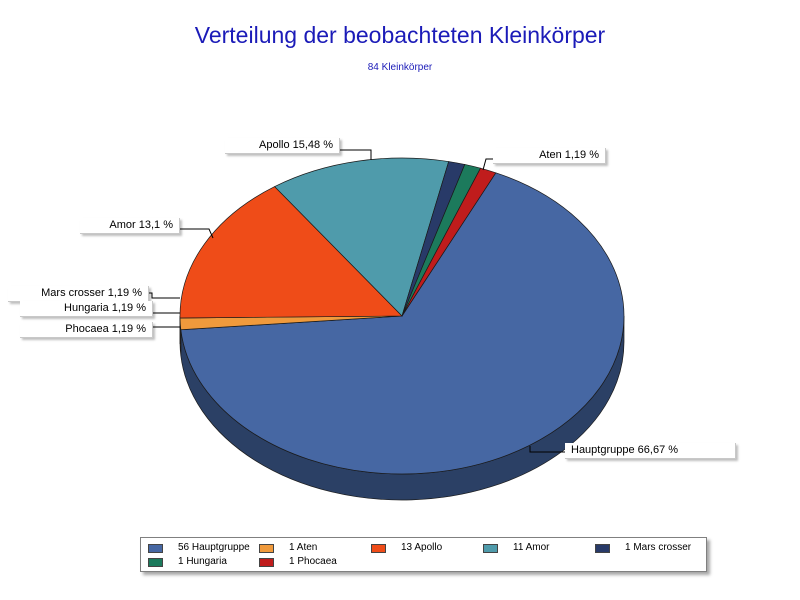 The image size is (800, 600). Describe the element at coordinates (282, 146) in the screenshot. I see `slice-label-apollo: Apollo 15,48 %` at that location.